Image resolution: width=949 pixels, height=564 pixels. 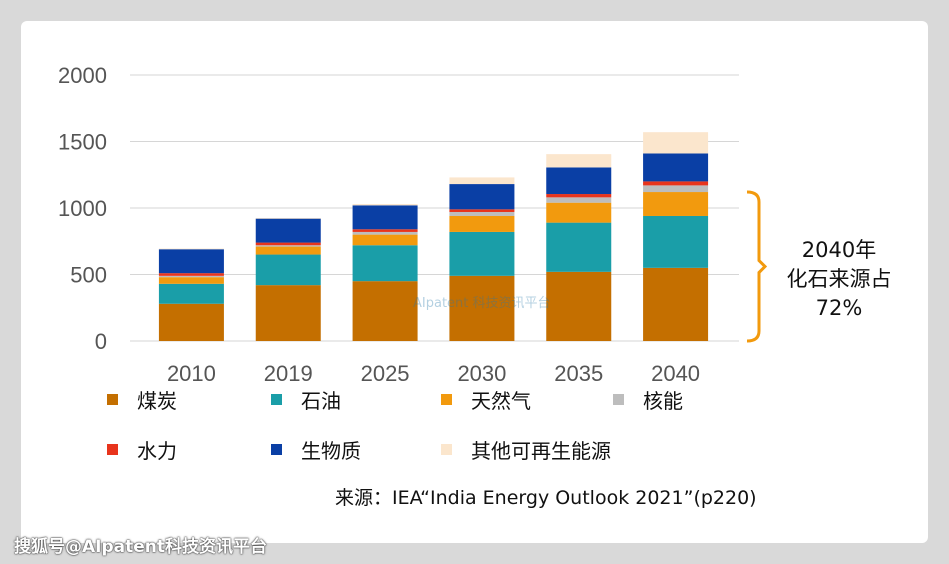 What do you see at coordinates (101, 341) in the screenshot?
I see `y-tick-label: 0` at bounding box center [101, 341].